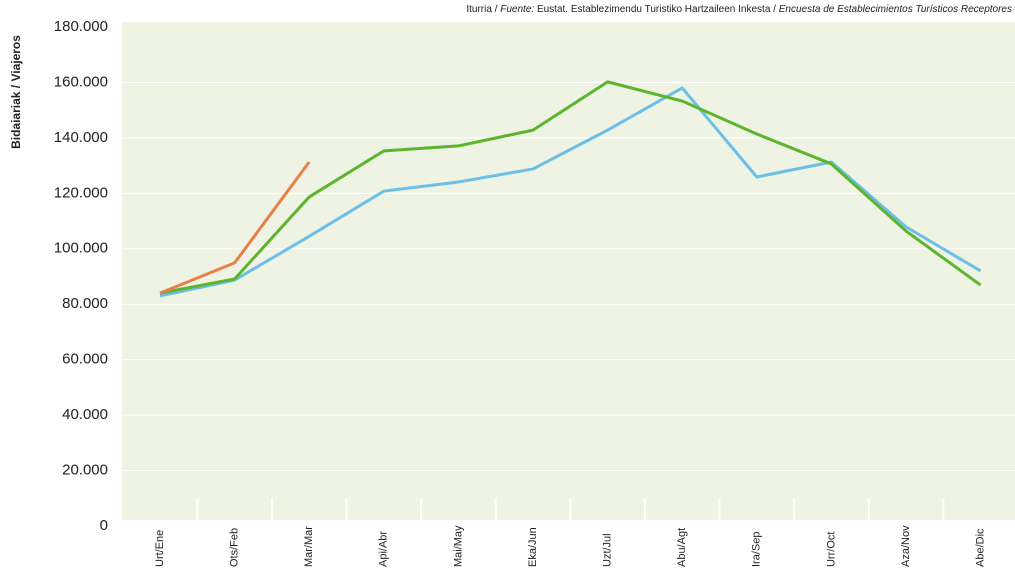  Describe the element at coordinates (81, 192) in the screenshot. I see `y-tick-label: 120.000` at that location.